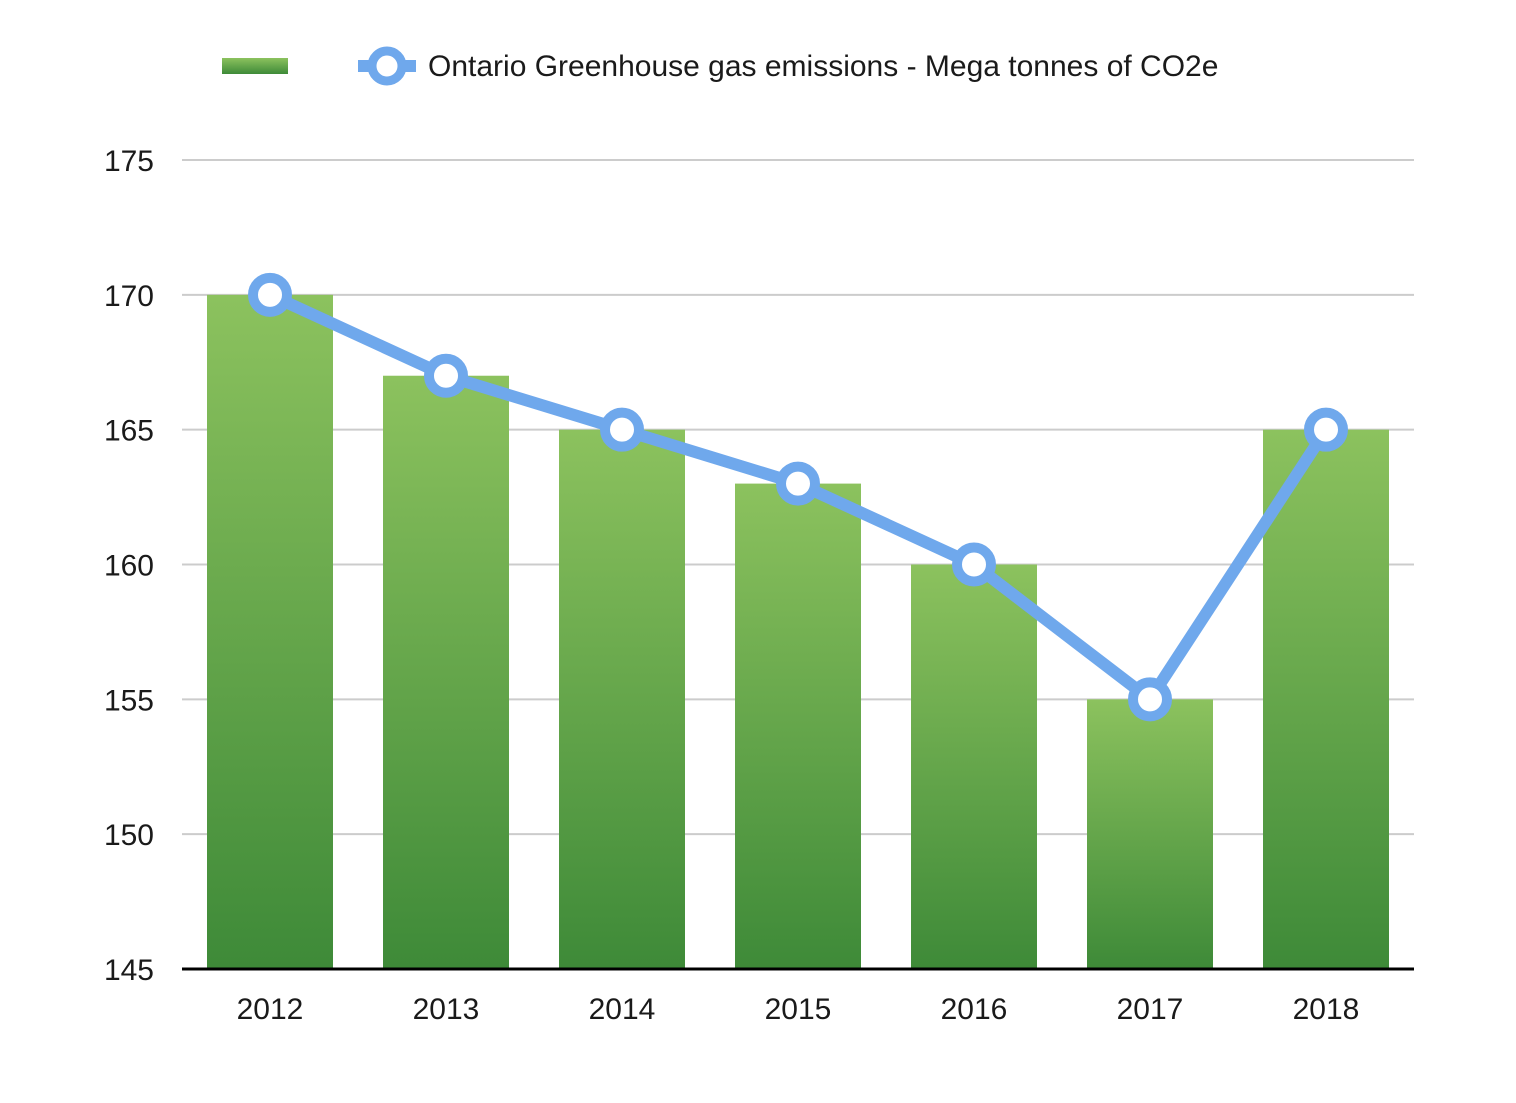 The width and height of the screenshot is (1516, 1103). I want to click on x-tick-label: 2016, so click(974, 1009).